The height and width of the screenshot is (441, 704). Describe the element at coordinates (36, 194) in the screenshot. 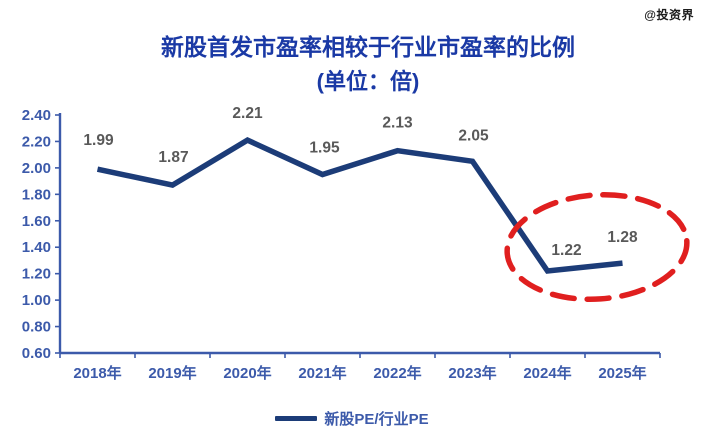

I see `y-tick-label: 1.80` at that location.